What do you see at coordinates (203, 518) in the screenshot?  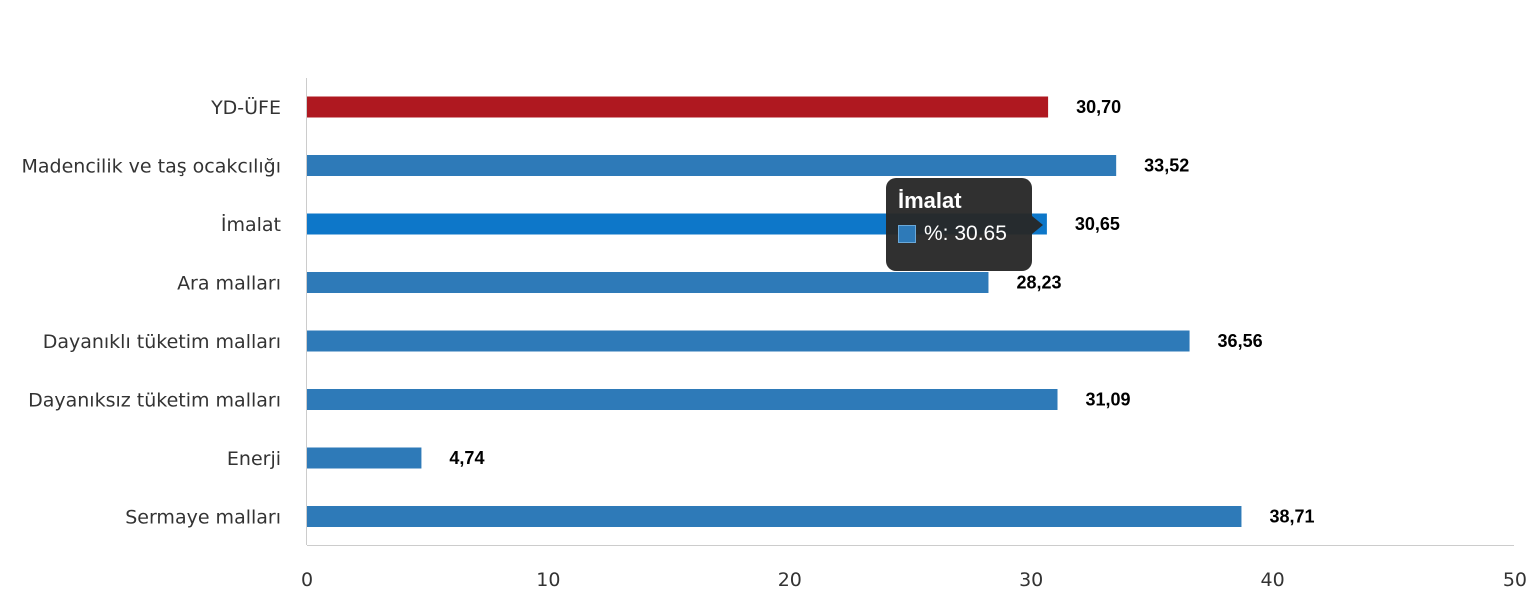 I see `category-label: Sermaye malları` at bounding box center [203, 518].